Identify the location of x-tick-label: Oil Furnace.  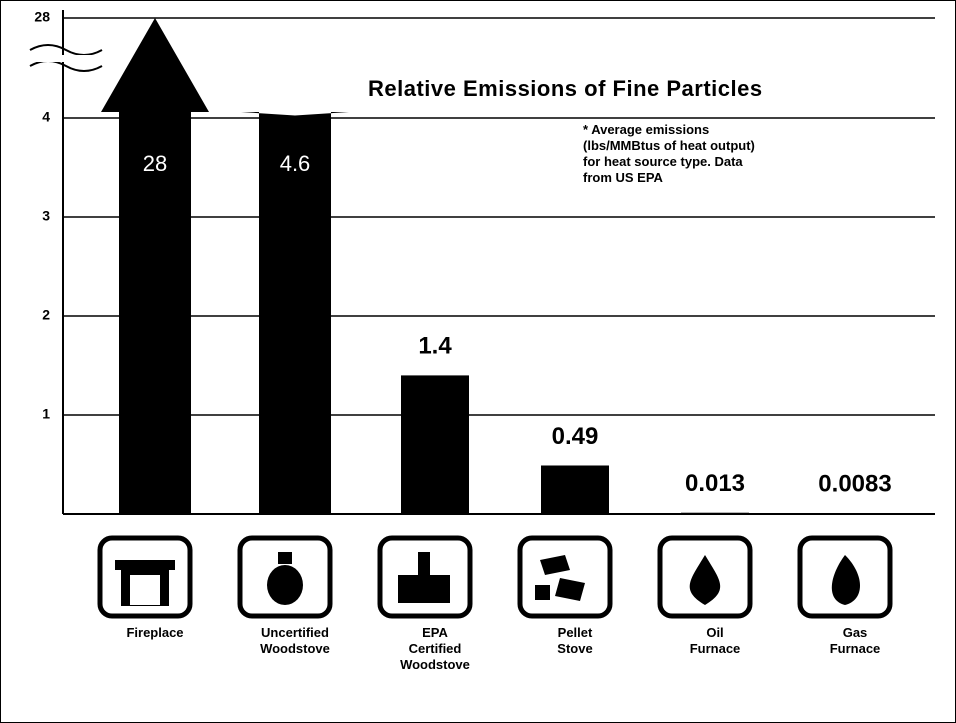
(715, 640).